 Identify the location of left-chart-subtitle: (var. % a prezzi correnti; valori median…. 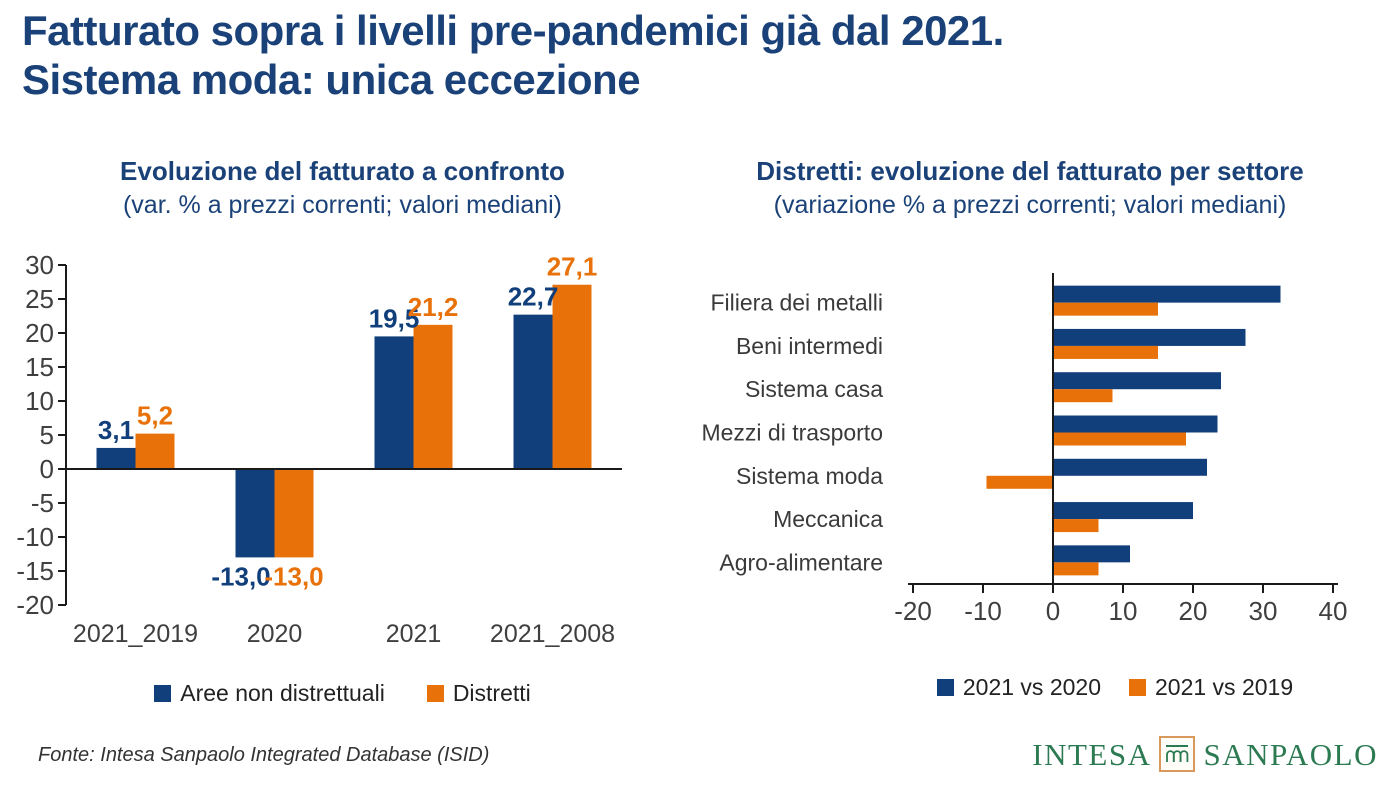
(342, 205).